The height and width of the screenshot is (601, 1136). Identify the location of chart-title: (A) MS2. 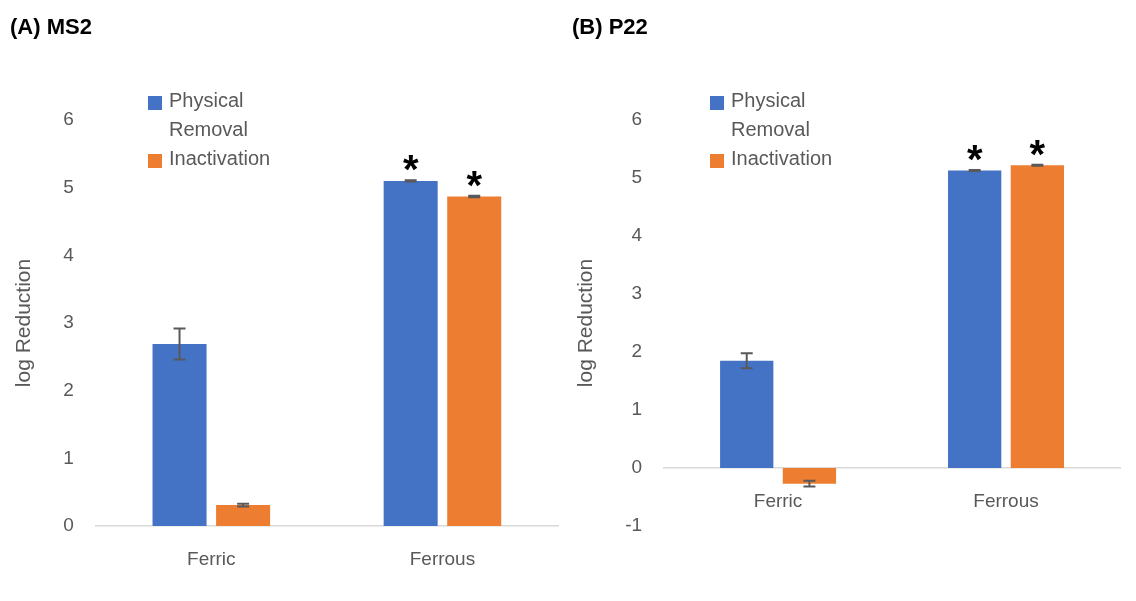
(51, 27).